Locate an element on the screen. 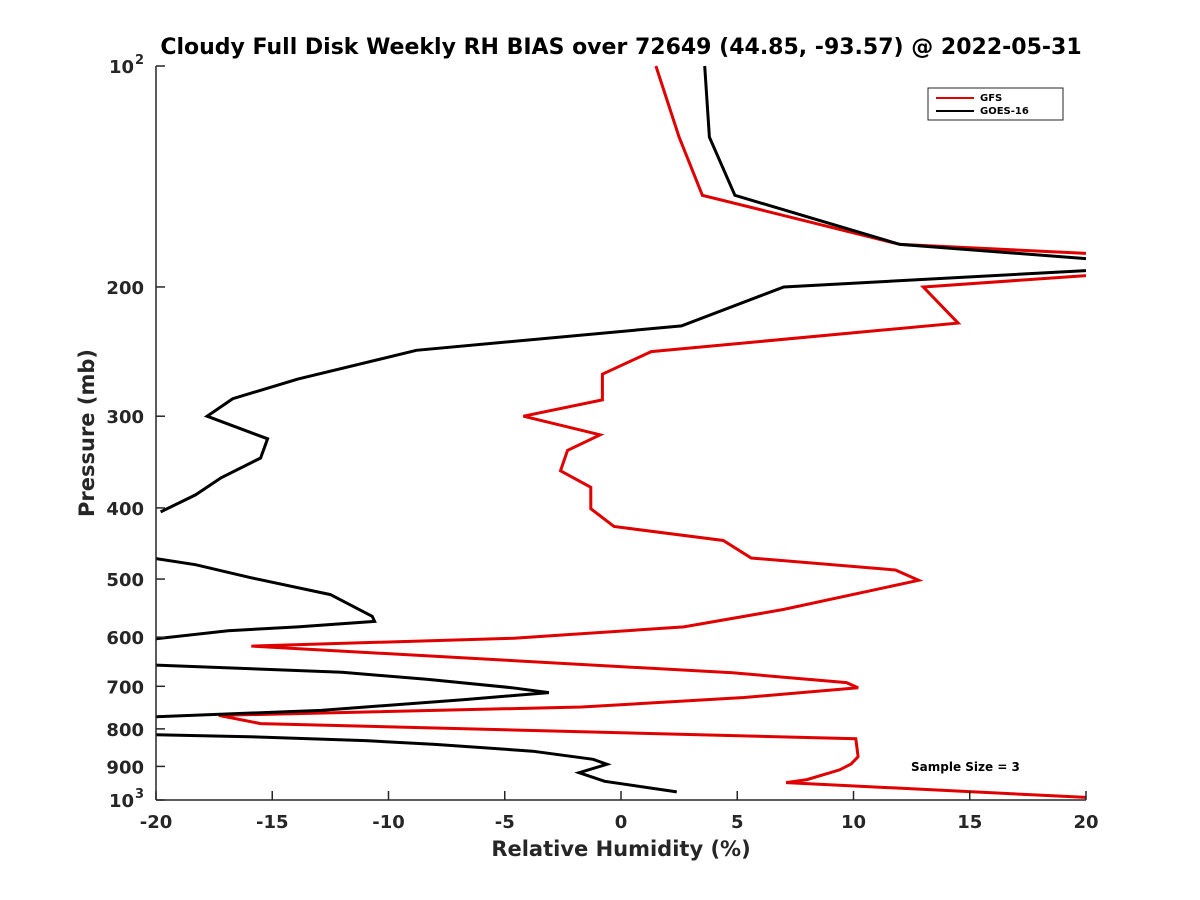 The height and width of the screenshot is (900, 1200). legend-box is located at coordinates (995, 104).